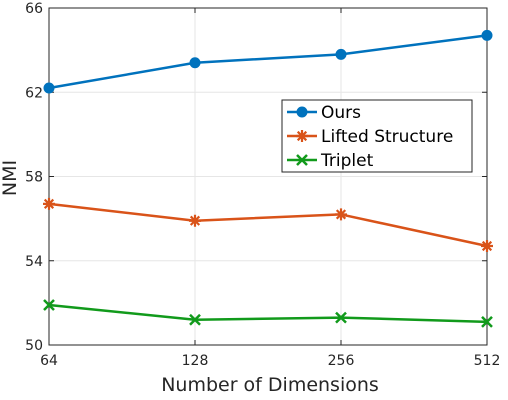  I want to click on y-tick-label: 50, so click(34, 346).